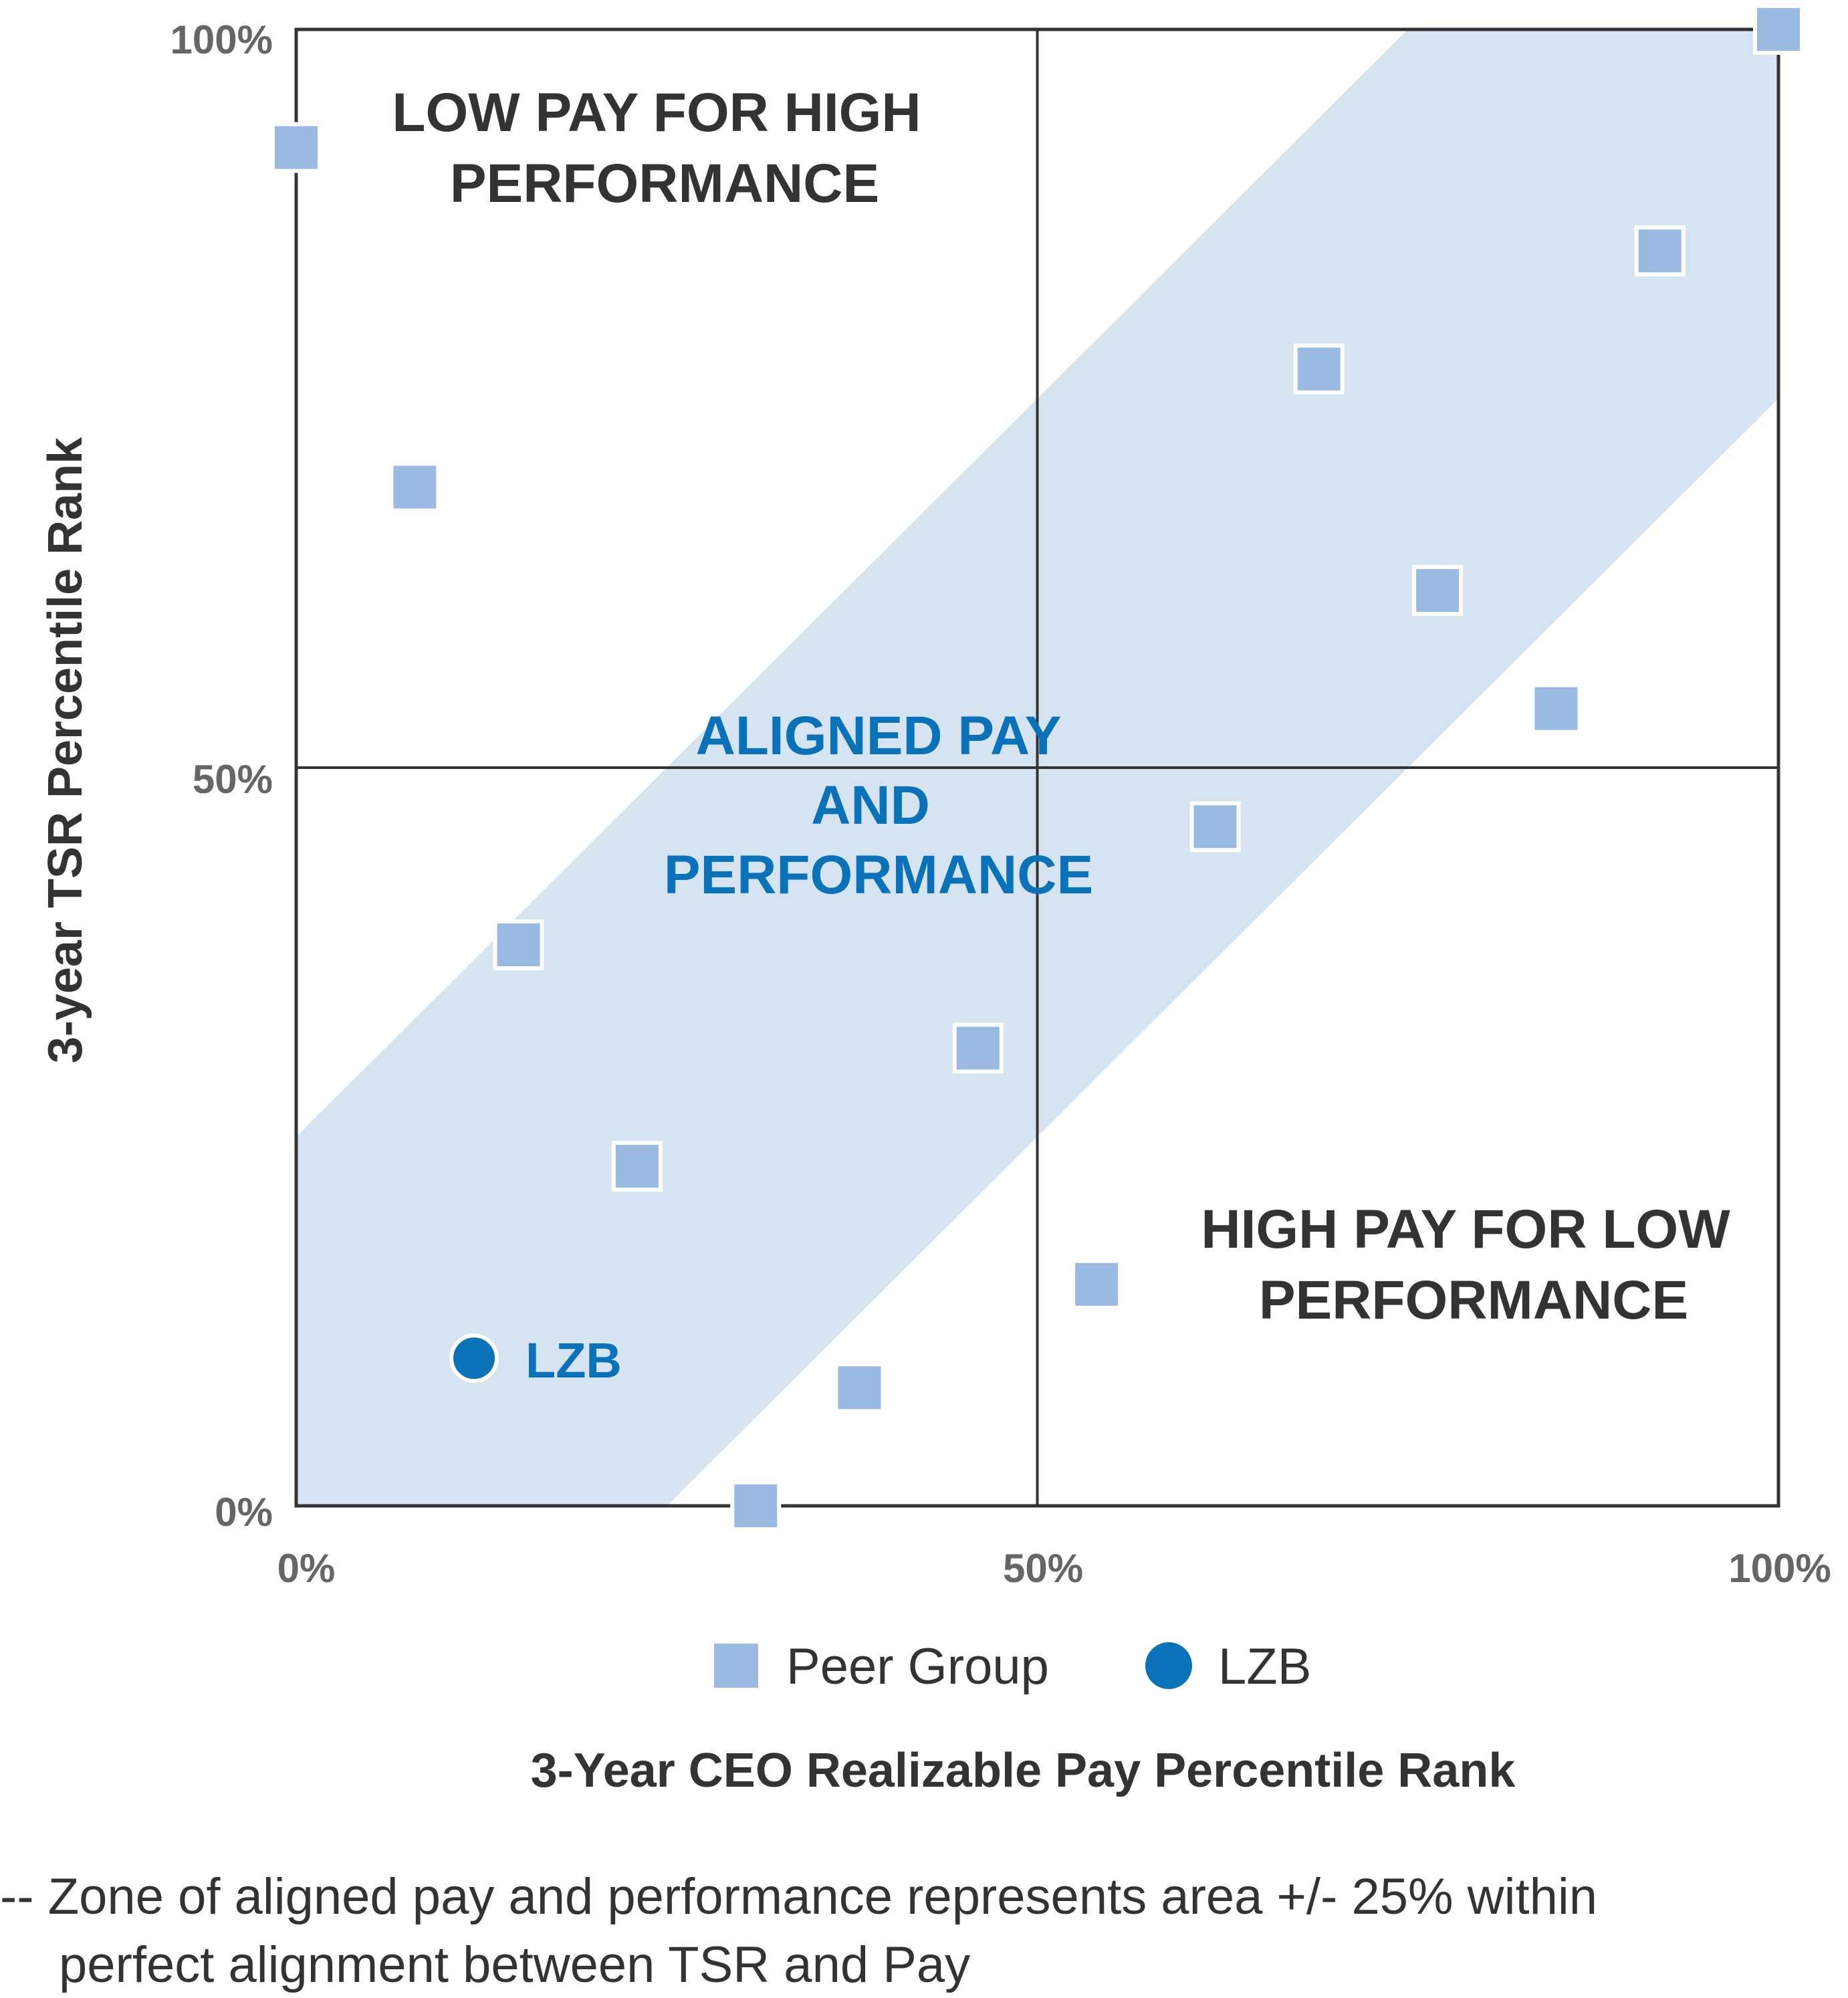  What do you see at coordinates (879, 735) in the screenshot?
I see `quadrant-label-center-line1: ALIGNED PAY` at bounding box center [879, 735].